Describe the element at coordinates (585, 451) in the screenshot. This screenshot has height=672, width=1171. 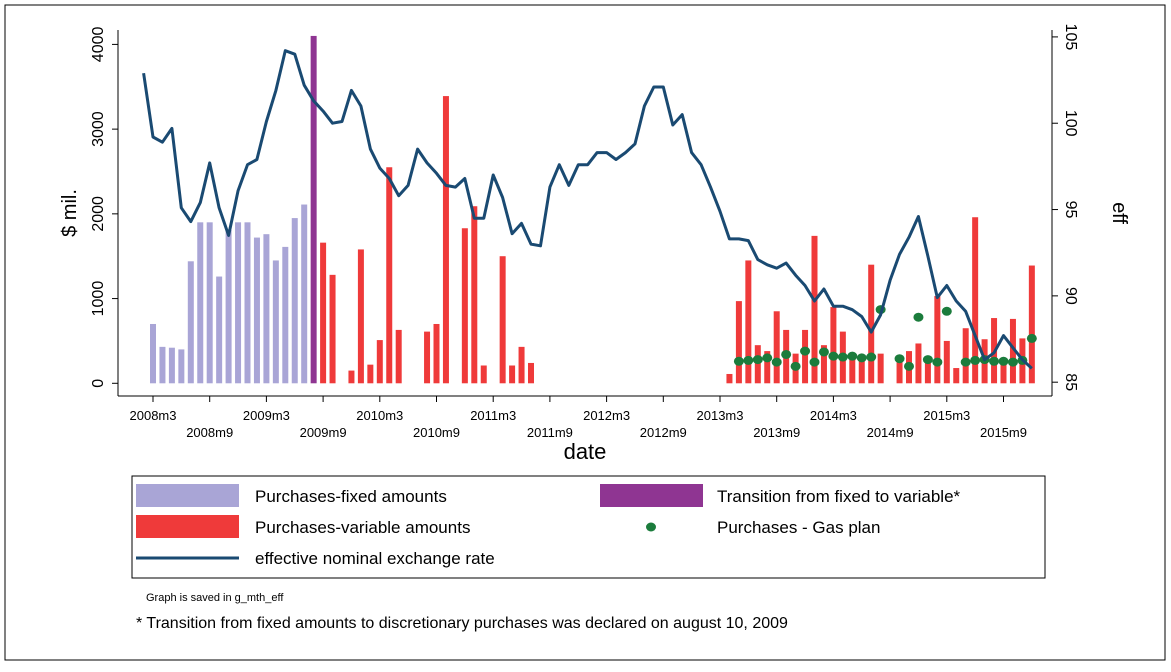
I see `x-axis-title: date` at that location.